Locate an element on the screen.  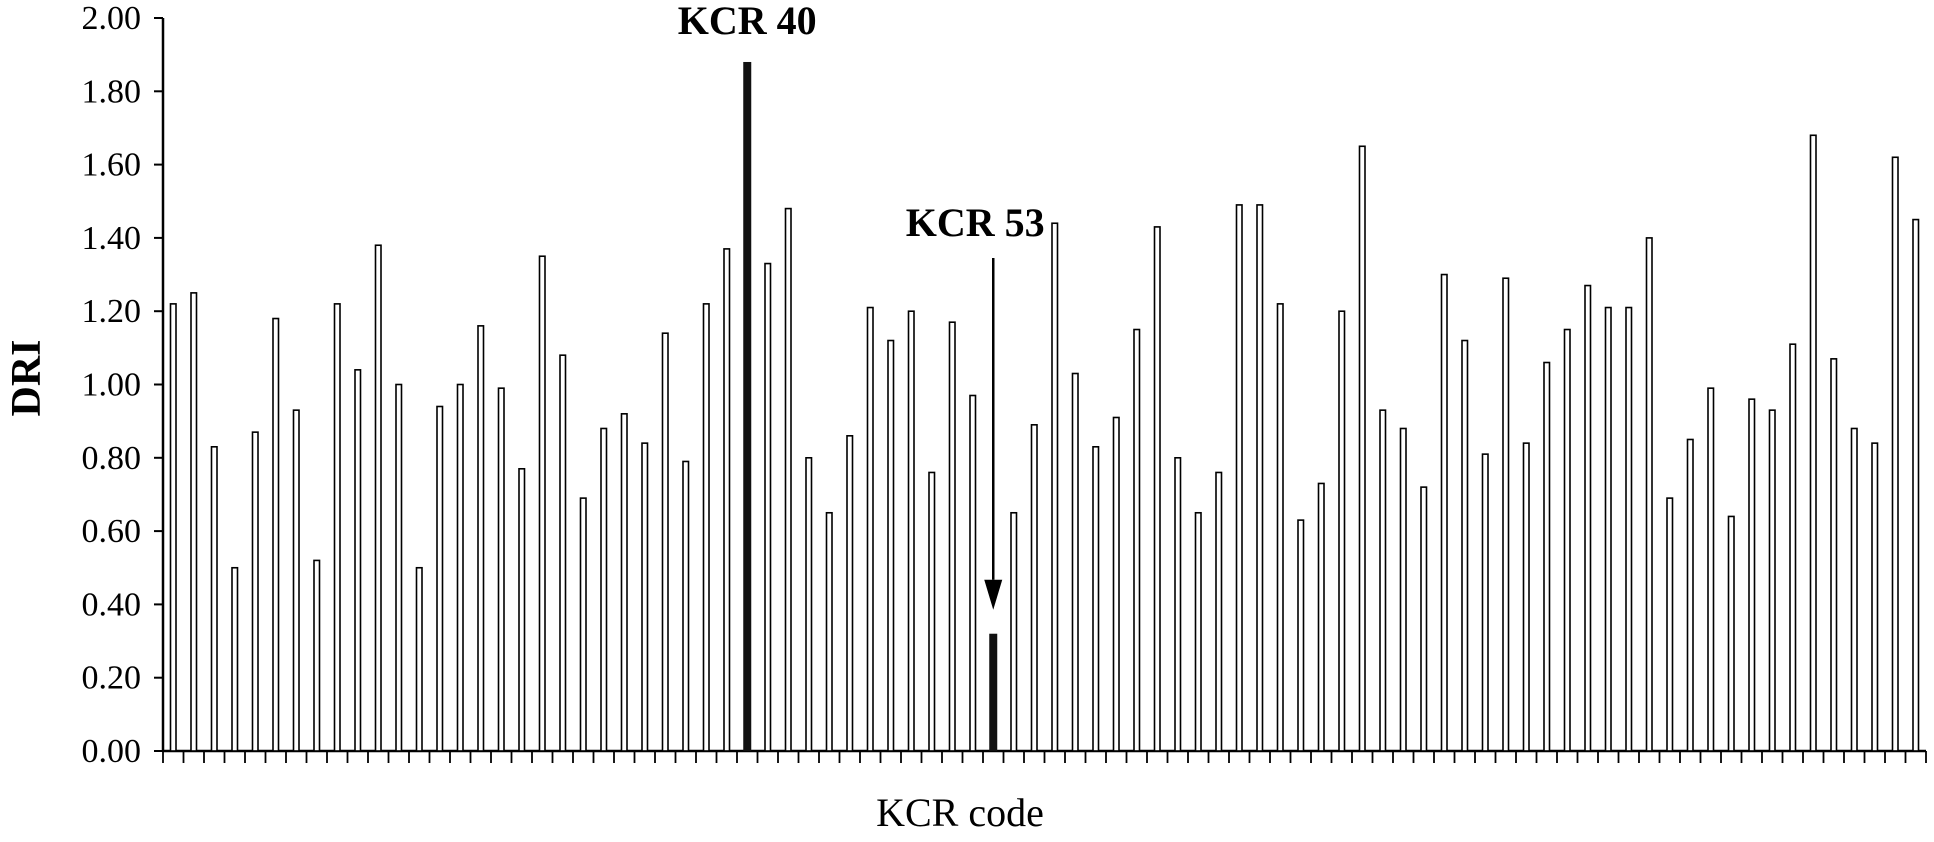
annotation-label: KCR 53 is located at coordinates (975, 222).